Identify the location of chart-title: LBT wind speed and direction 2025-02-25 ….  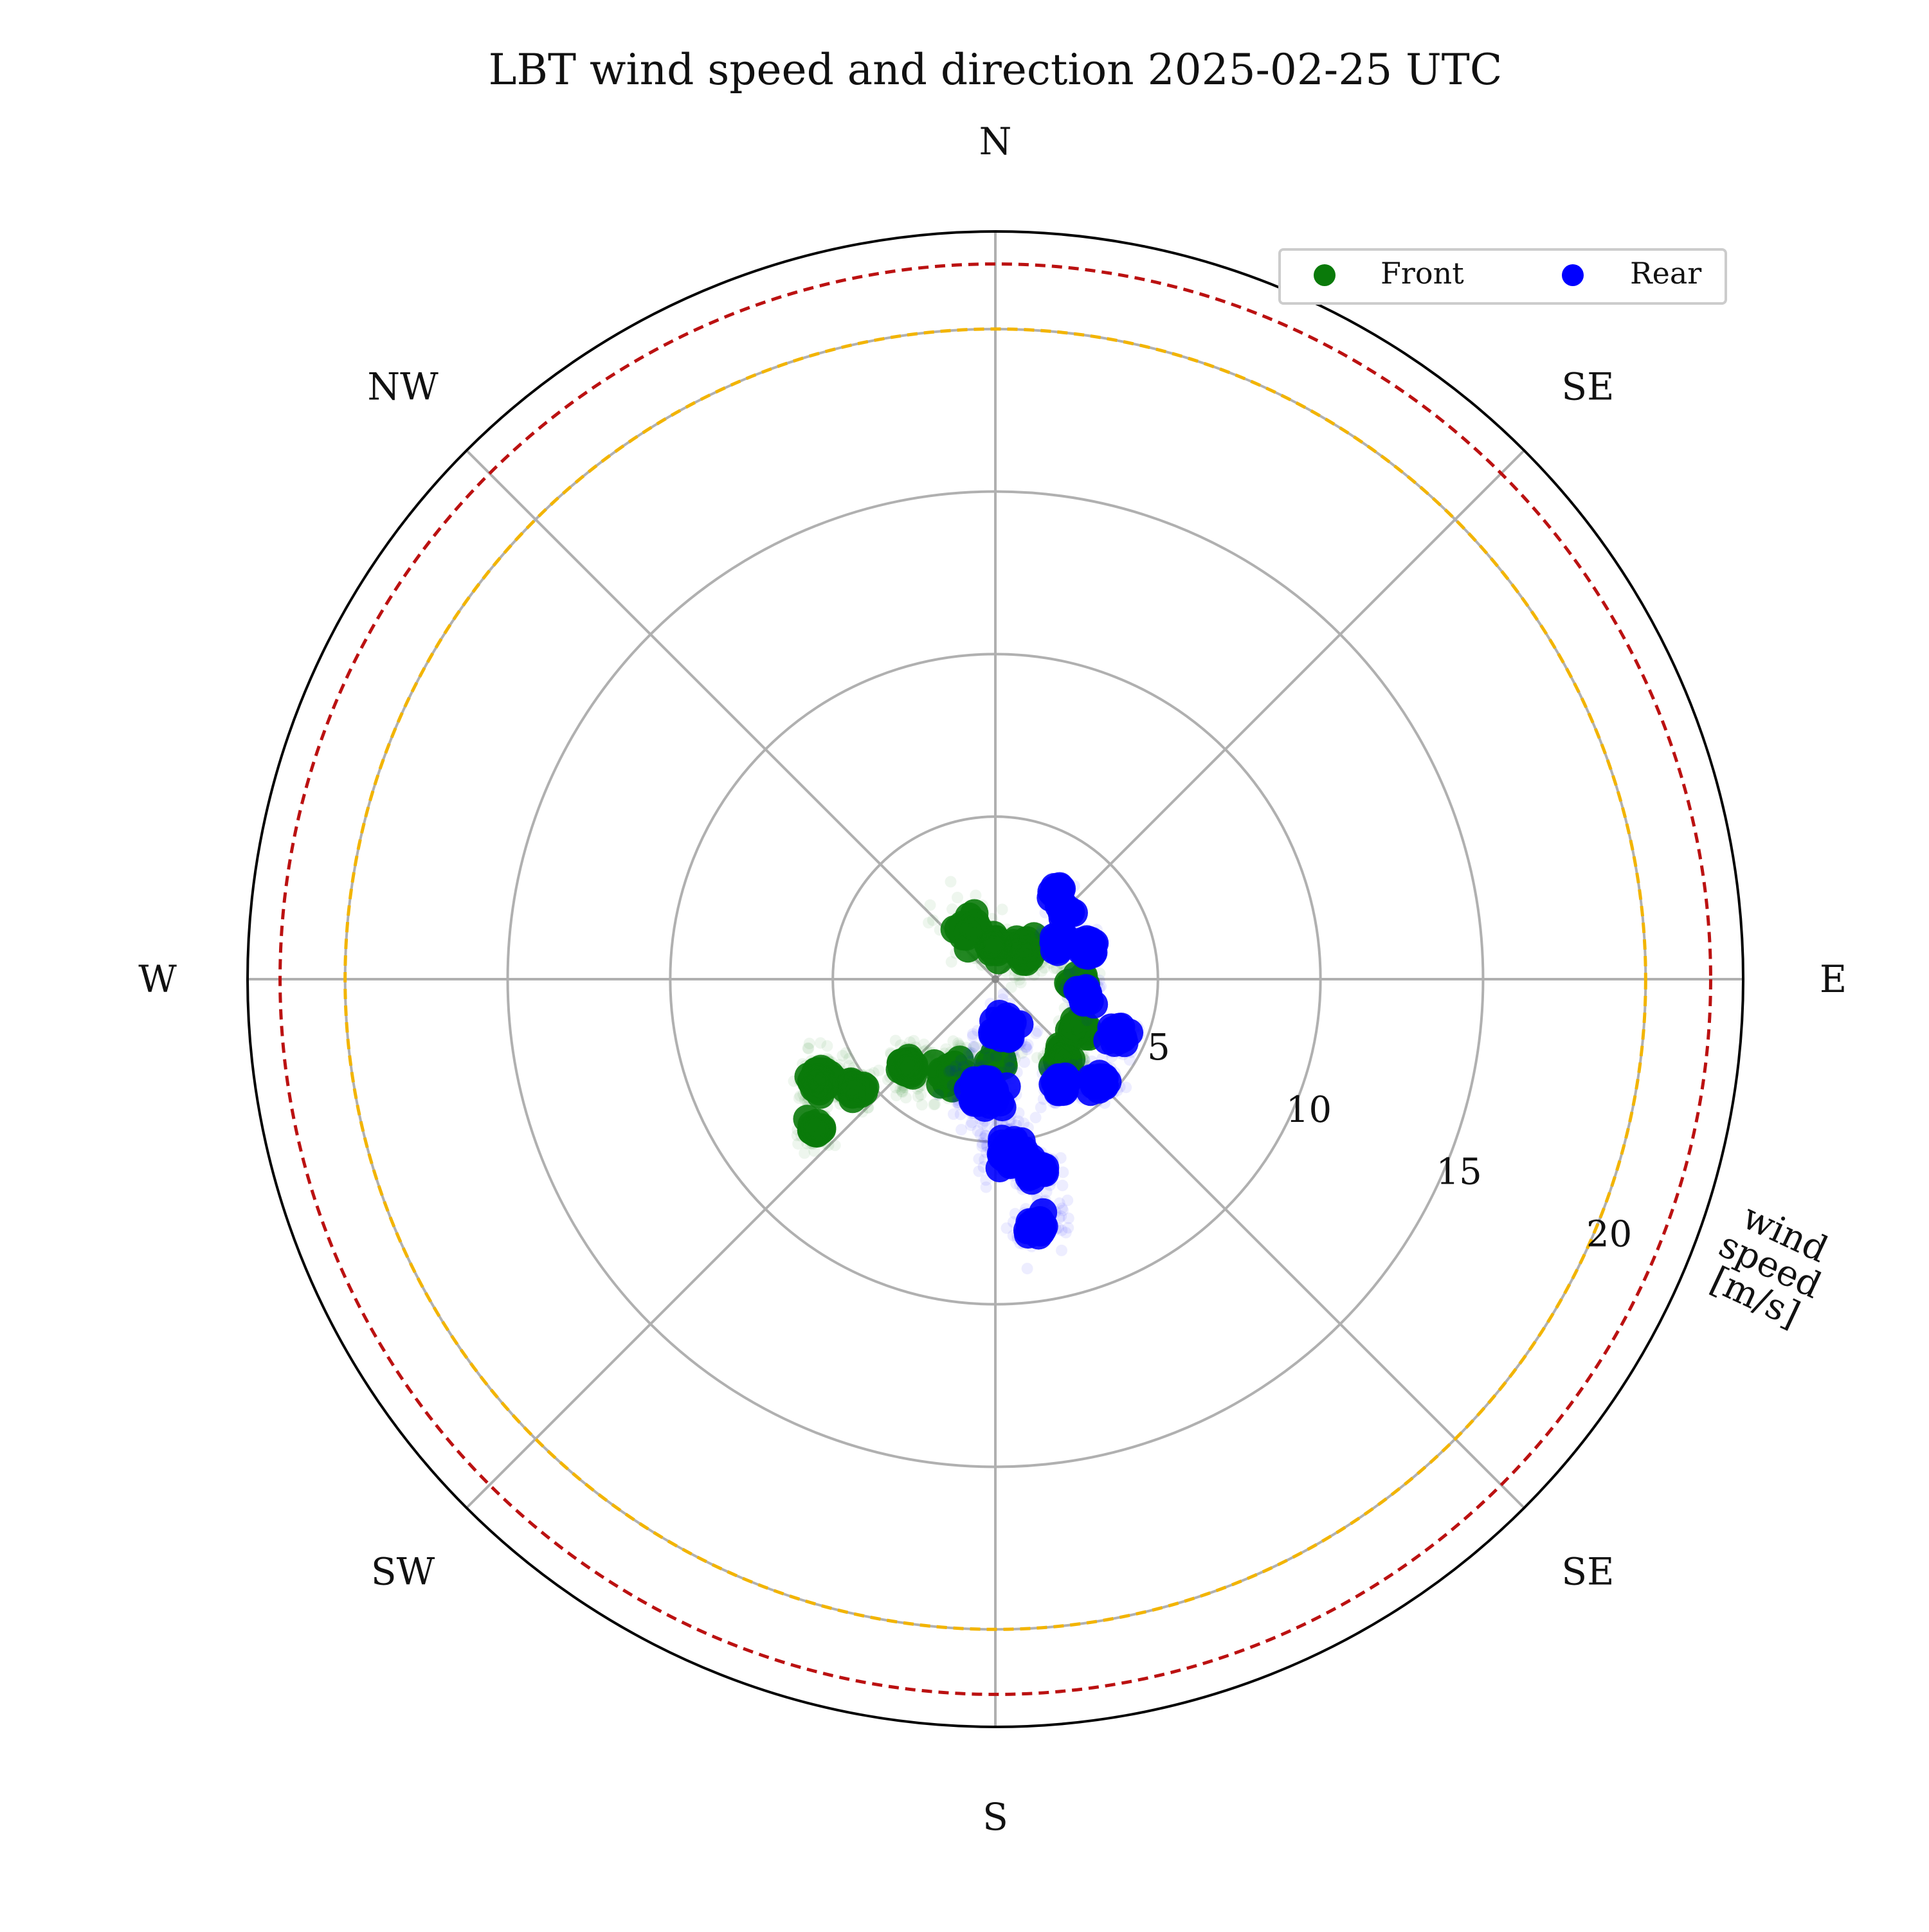
(996, 70).